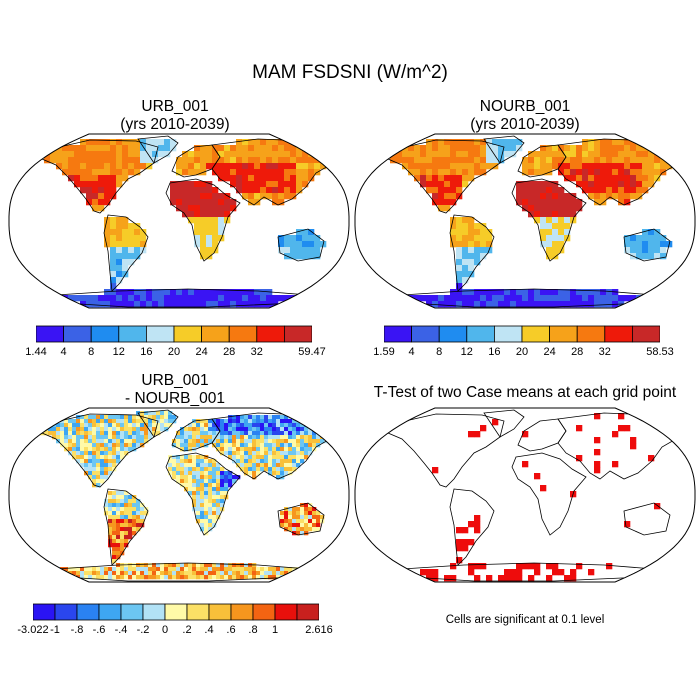 Image resolution: width=700 pixels, height=700 pixels. I want to click on panel3-map, so click(179, 495).